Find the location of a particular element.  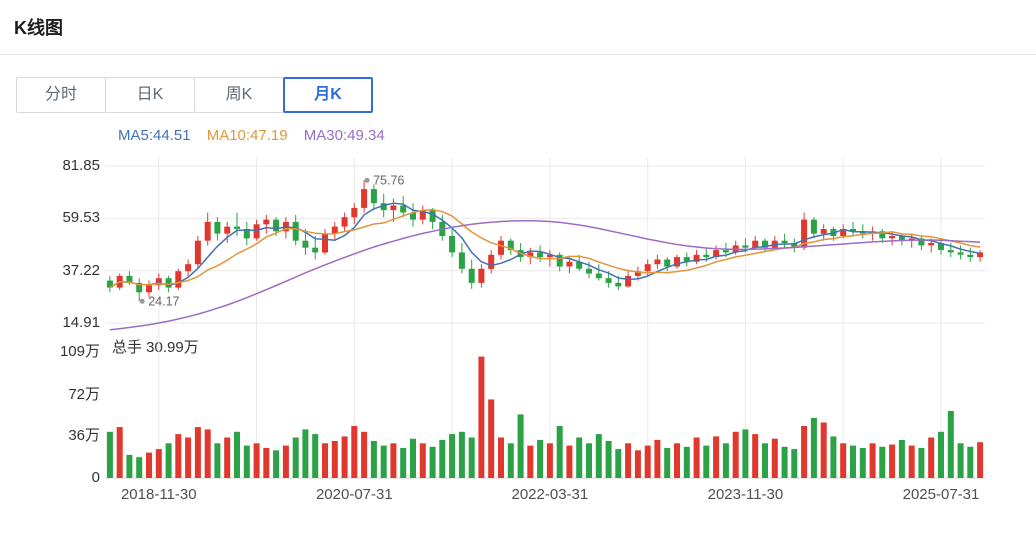

volume-label: 总手 30.99万 is located at coordinates (155, 347).